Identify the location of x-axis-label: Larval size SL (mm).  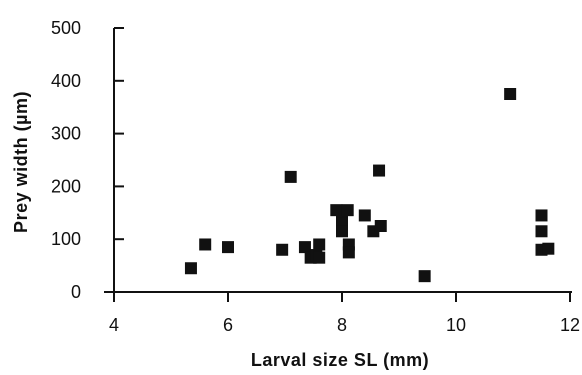
(340, 360).